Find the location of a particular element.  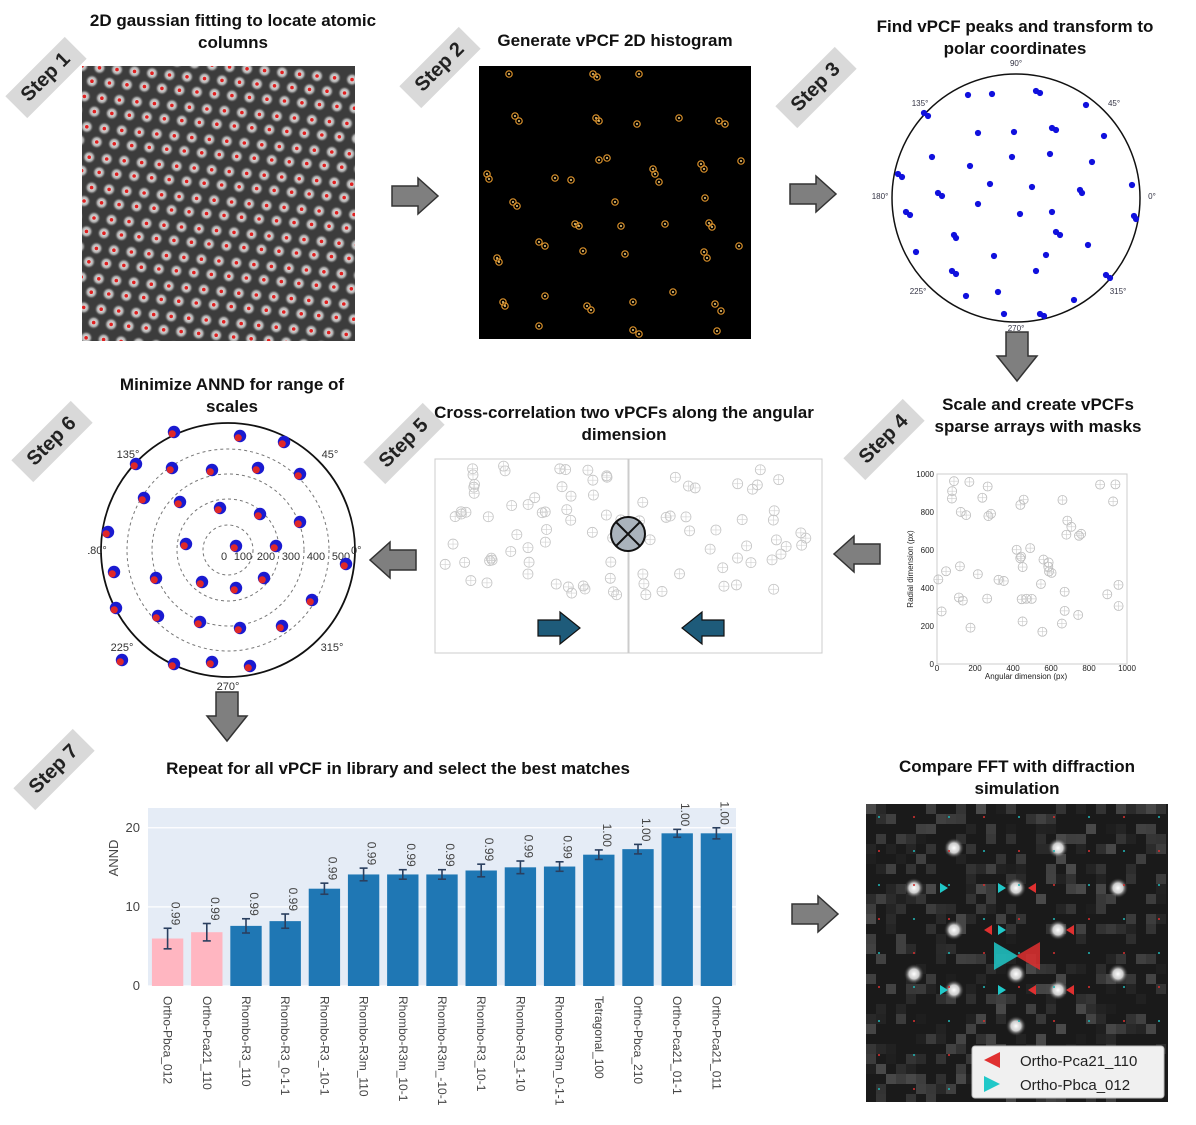

fft-spot is located at coordinates (954, 930).